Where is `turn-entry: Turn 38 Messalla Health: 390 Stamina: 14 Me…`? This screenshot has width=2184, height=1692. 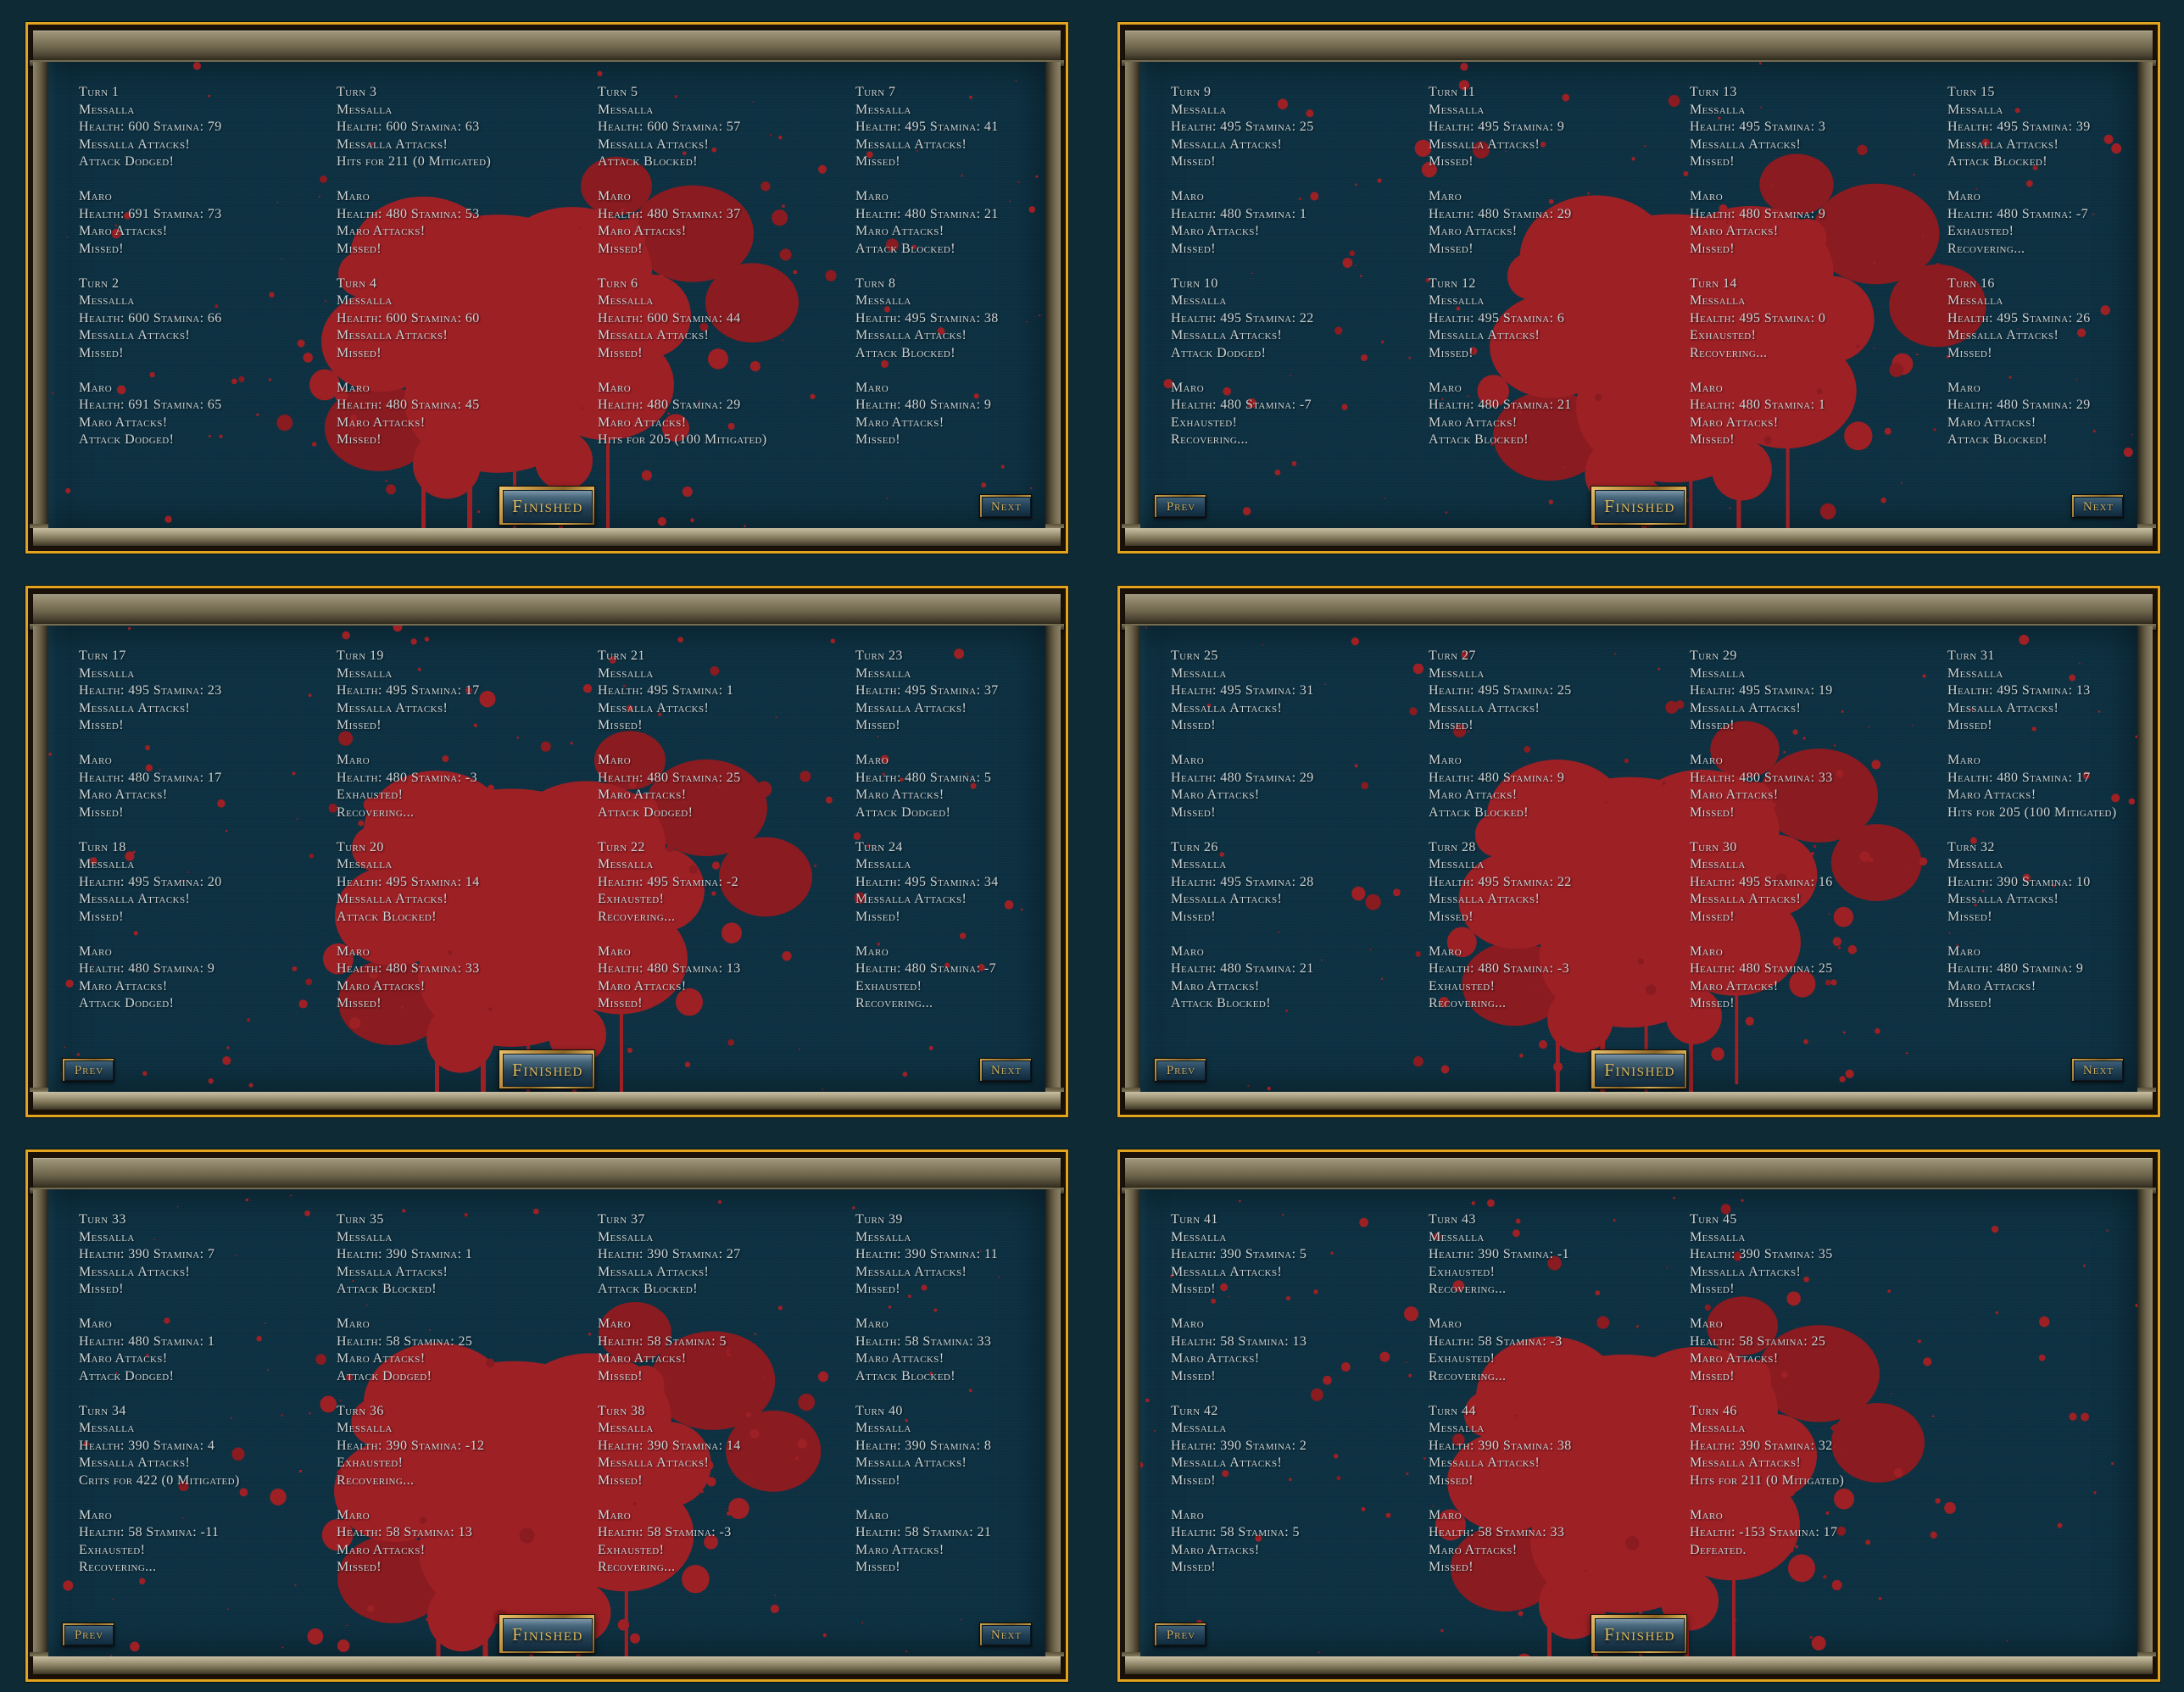 turn-entry: Turn 38 Messalla Health: 390 Stamina: 14 Me… is located at coordinates (721, 1490).